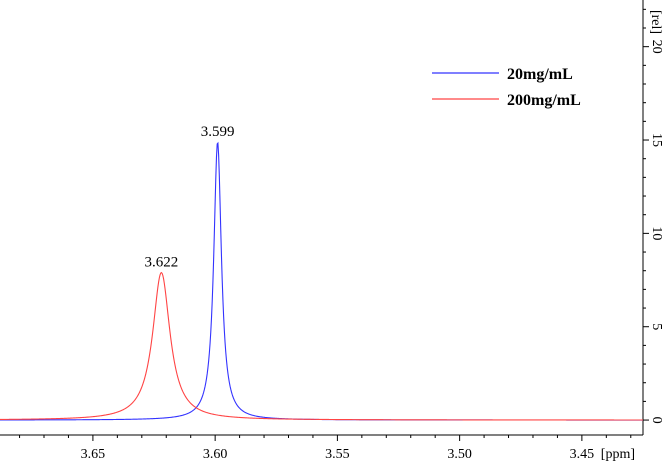 The width and height of the screenshot is (664, 461). I want to click on x-axis-unit-label: [ppm], so click(618, 454).